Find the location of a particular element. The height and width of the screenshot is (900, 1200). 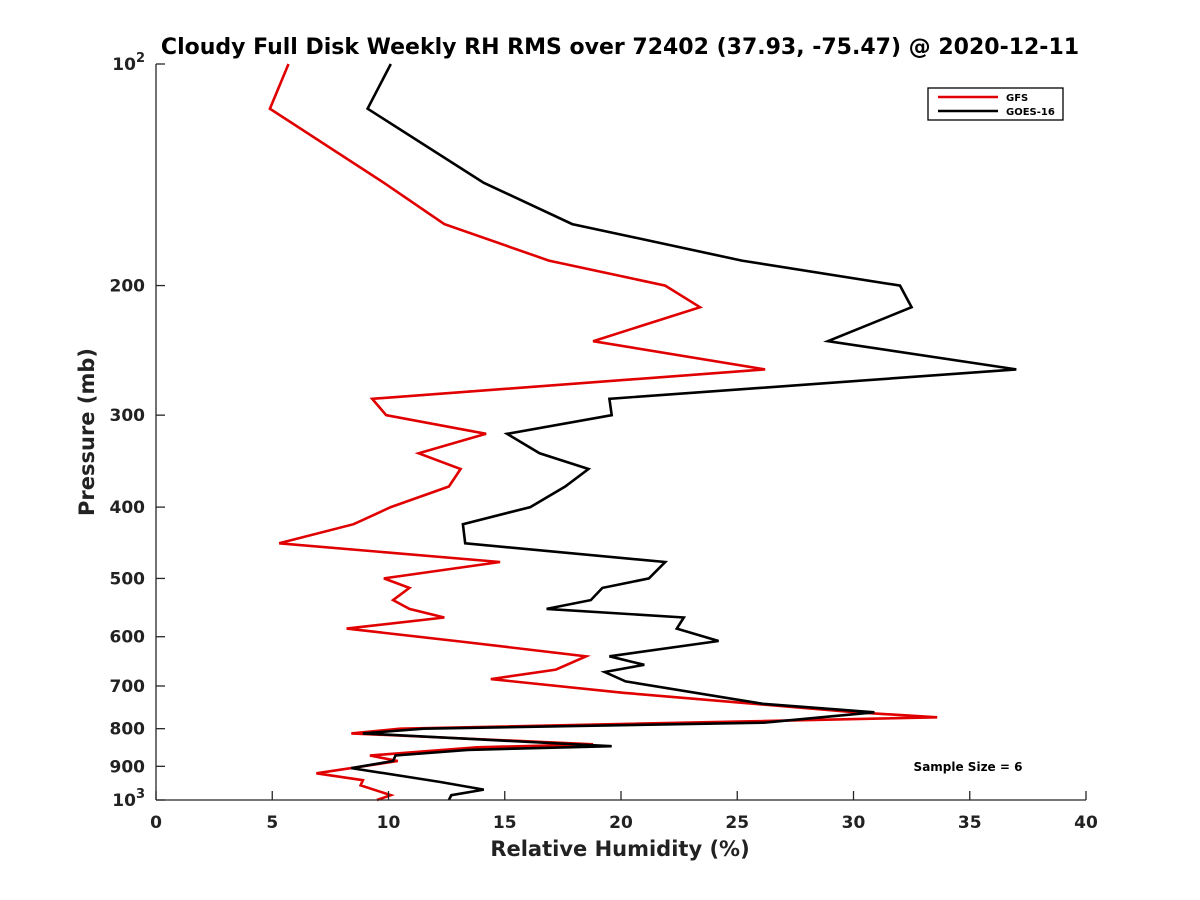

y-tick-label: 700 is located at coordinates (128, 687).